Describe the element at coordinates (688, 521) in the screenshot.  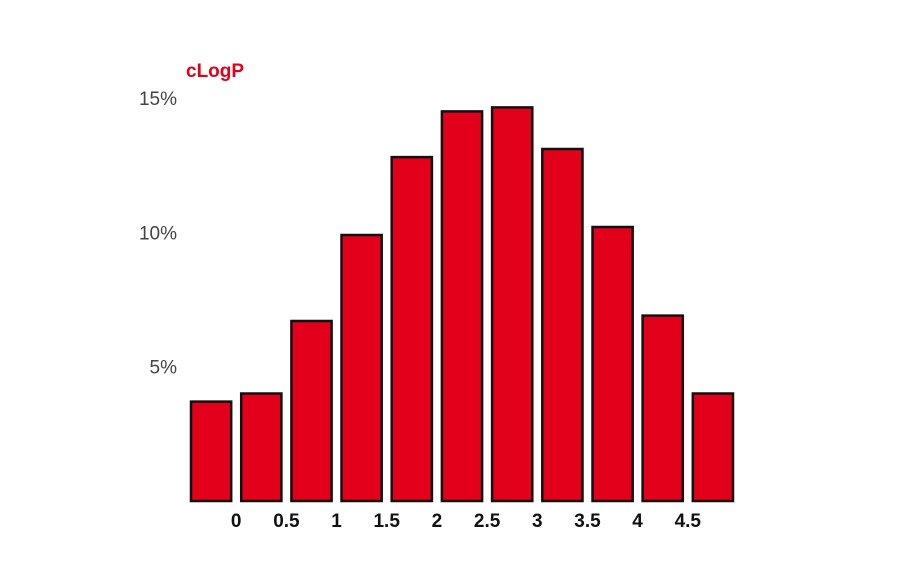
I see `x-tick-label-9: 4.5` at that location.